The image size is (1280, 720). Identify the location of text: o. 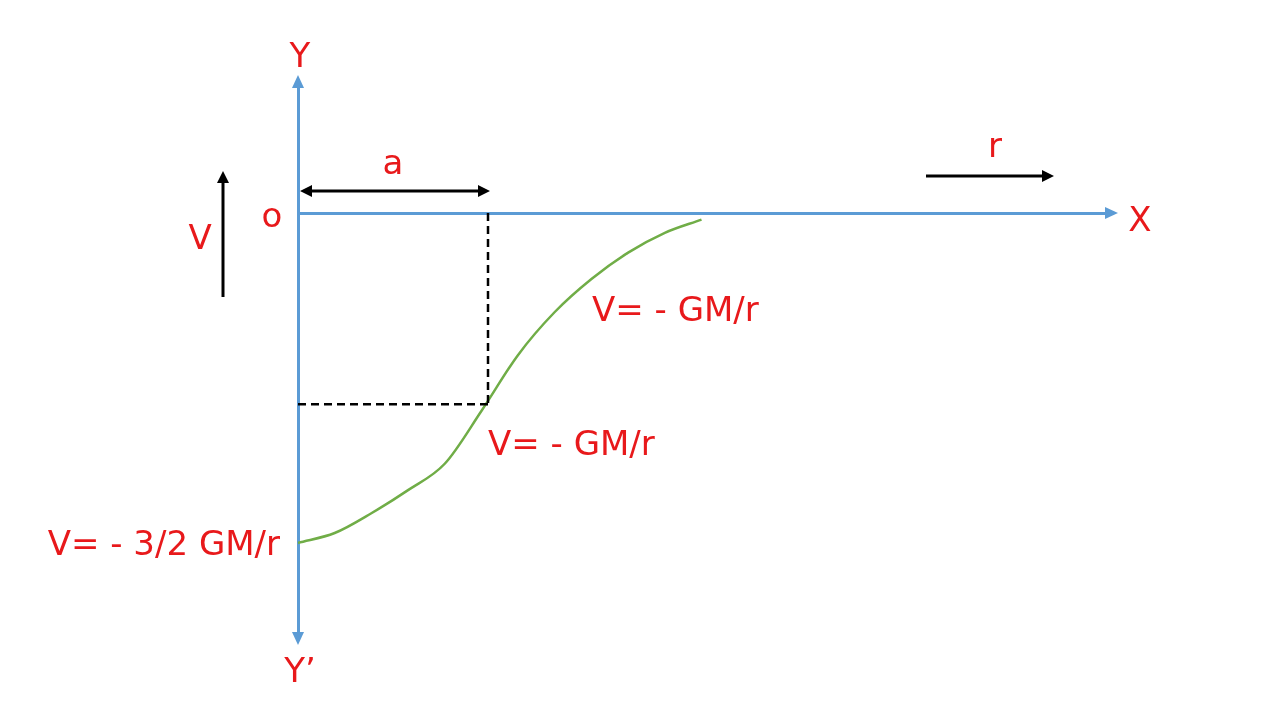
(272, 214).